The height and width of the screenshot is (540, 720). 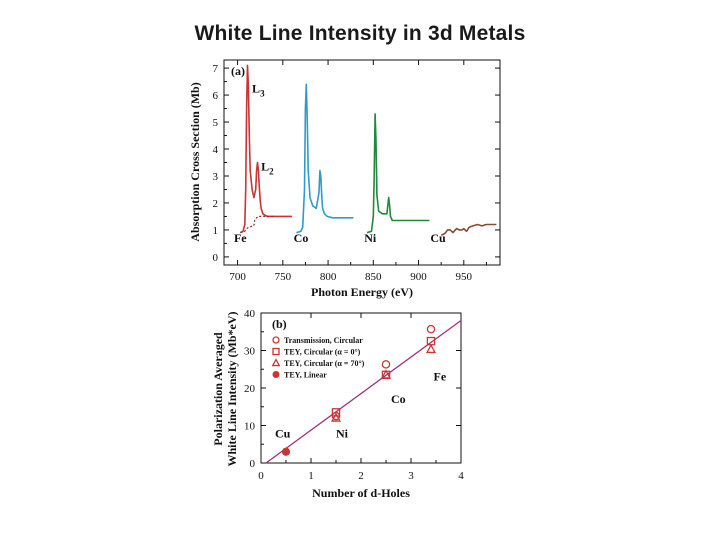 What do you see at coordinates (238, 71) in the screenshot?
I see `panel-a-label: (a)` at bounding box center [238, 71].